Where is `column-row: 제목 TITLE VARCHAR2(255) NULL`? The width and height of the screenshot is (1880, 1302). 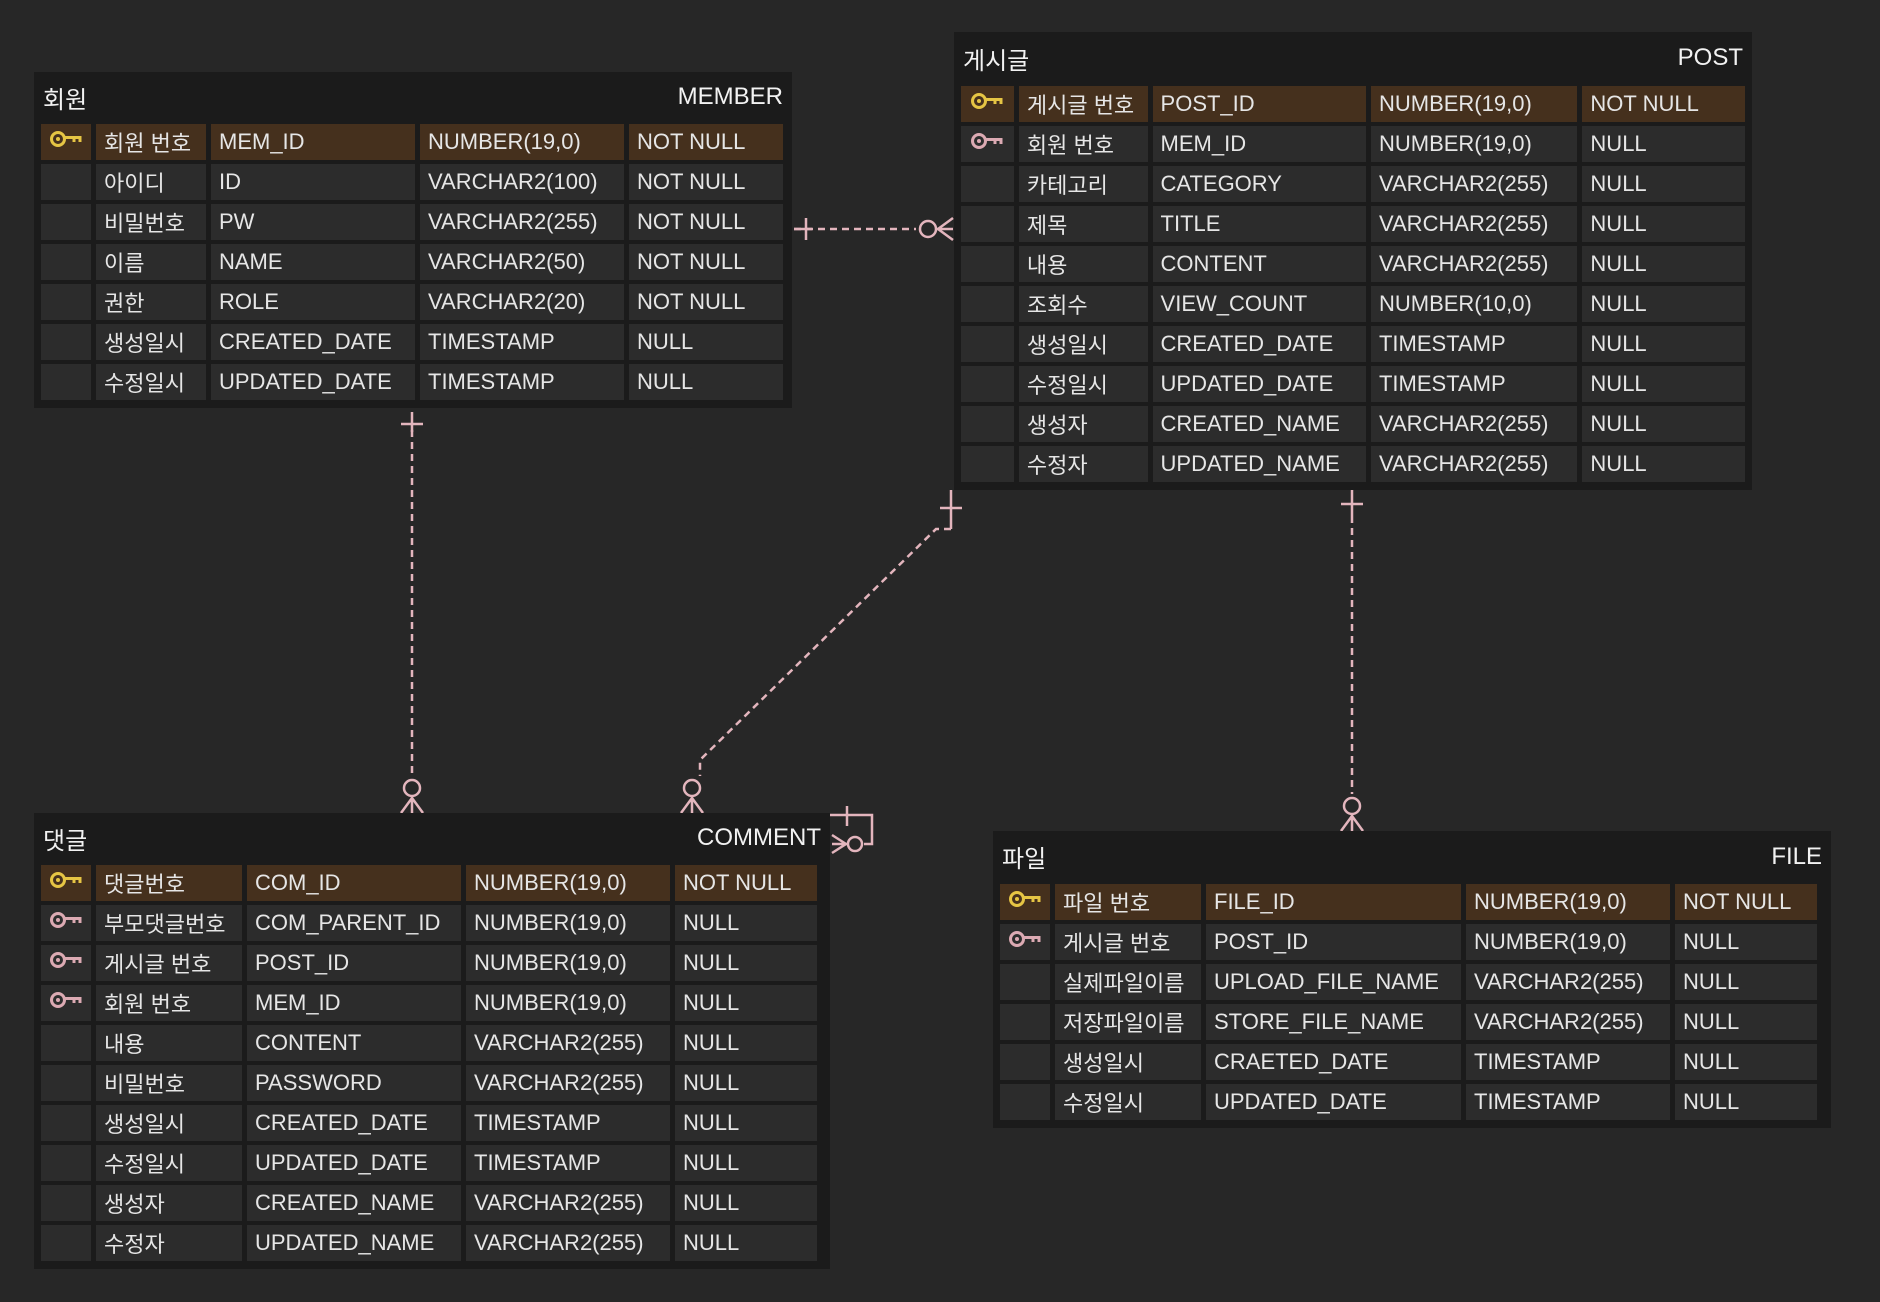
column-row: 제목 TITLE VARCHAR2(255) NULL is located at coordinates (1353, 224).